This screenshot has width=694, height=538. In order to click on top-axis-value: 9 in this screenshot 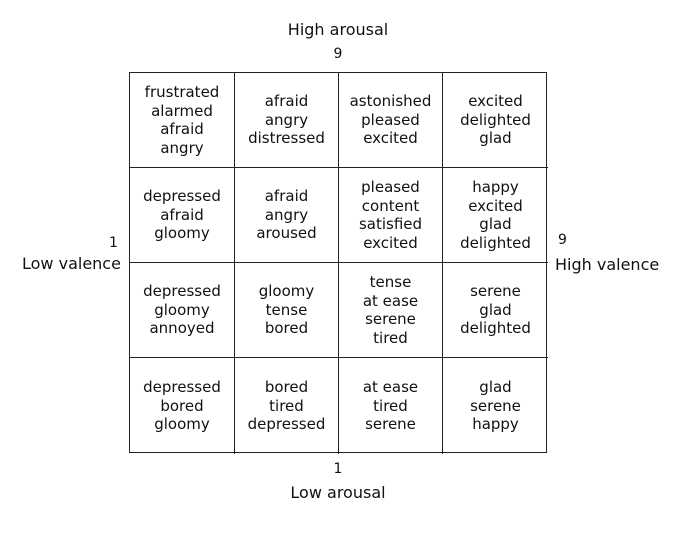, I will do `click(338, 54)`.